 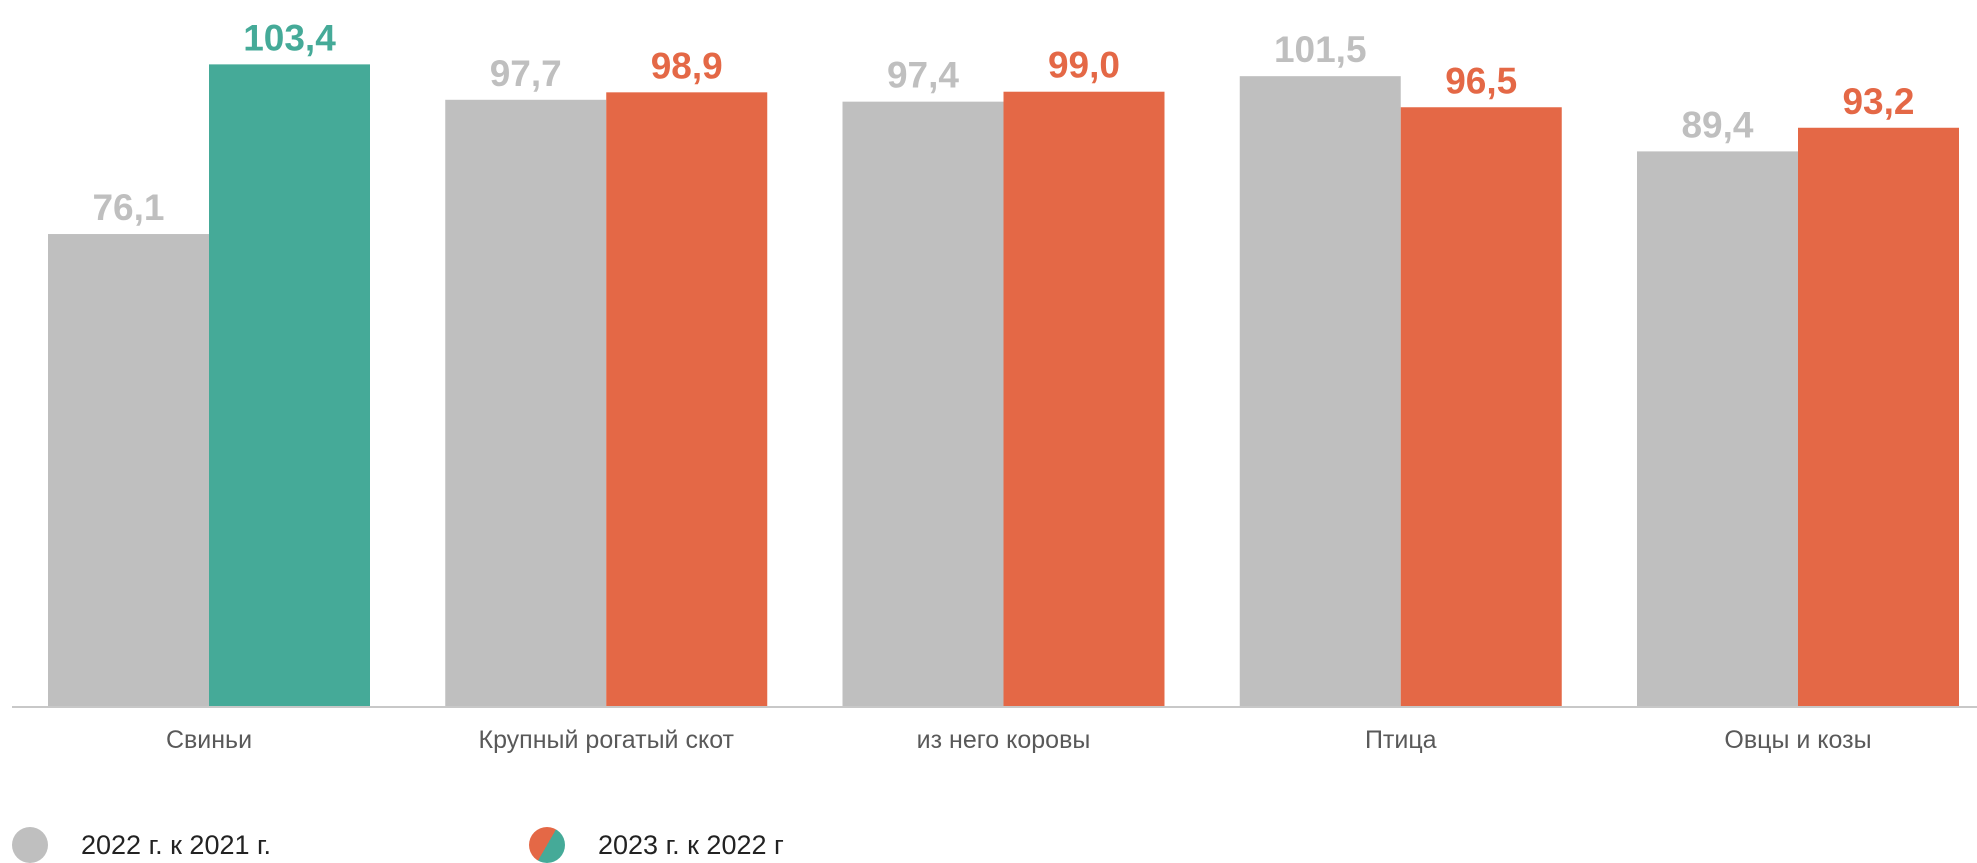 What do you see at coordinates (1878, 101) in the screenshot?
I see `value-label-series2-cat5: 93,2` at bounding box center [1878, 101].